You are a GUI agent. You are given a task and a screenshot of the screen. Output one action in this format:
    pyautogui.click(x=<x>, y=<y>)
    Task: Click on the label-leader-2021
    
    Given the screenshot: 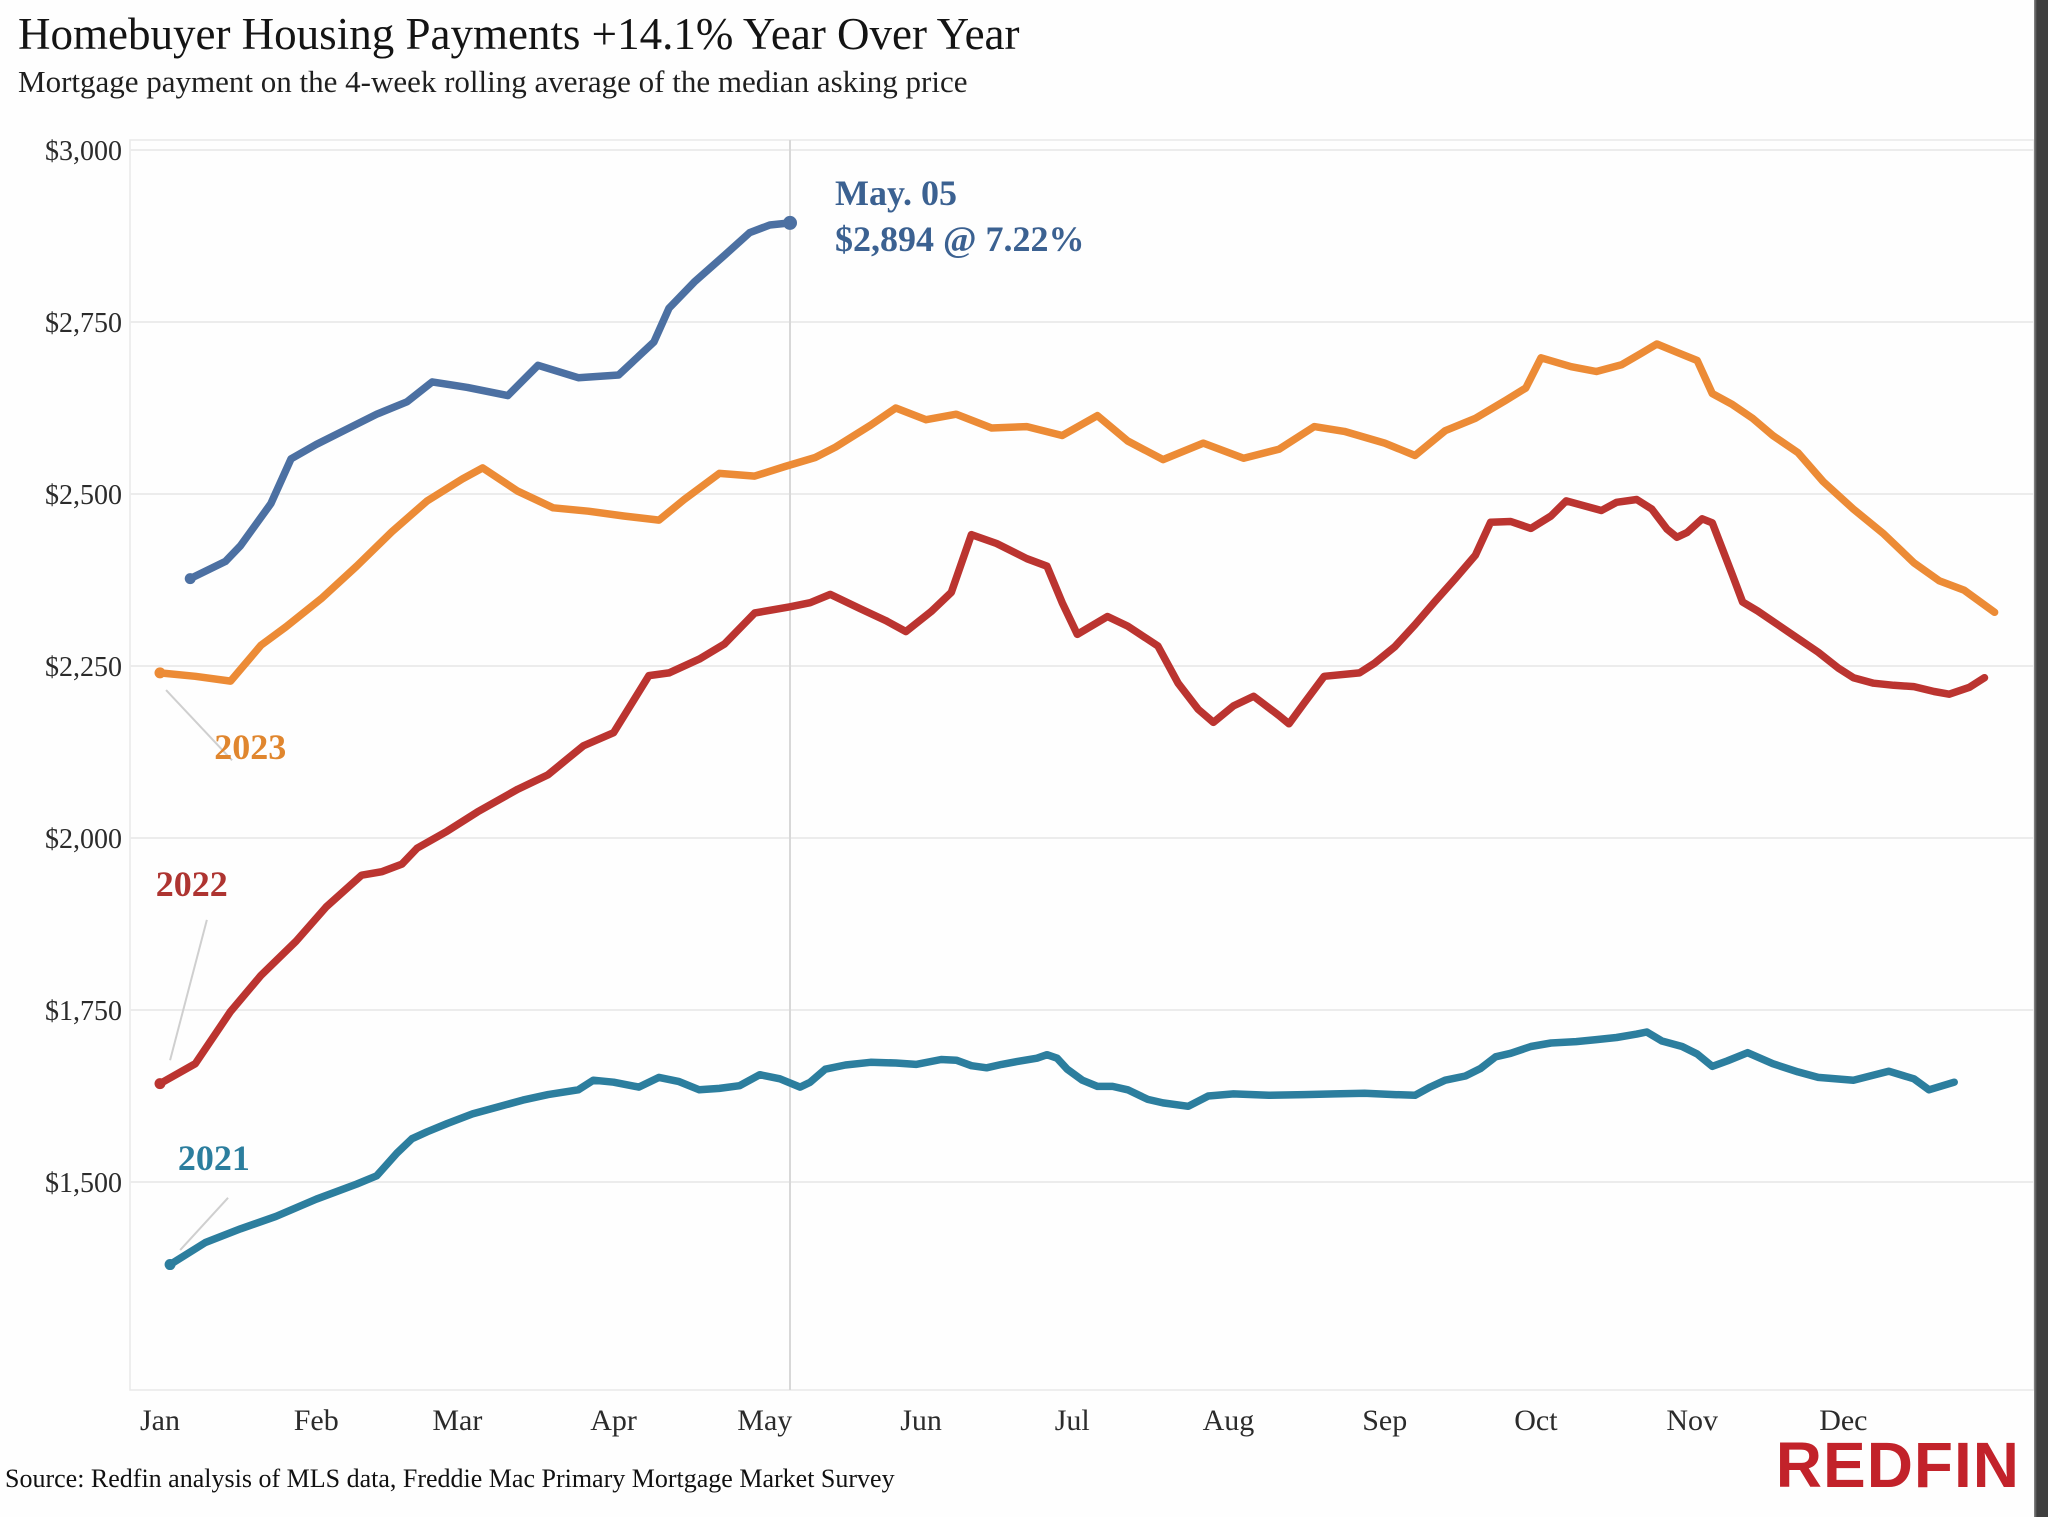 What is the action you would take?
    pyautogui.click(x=204, y=1224)
    